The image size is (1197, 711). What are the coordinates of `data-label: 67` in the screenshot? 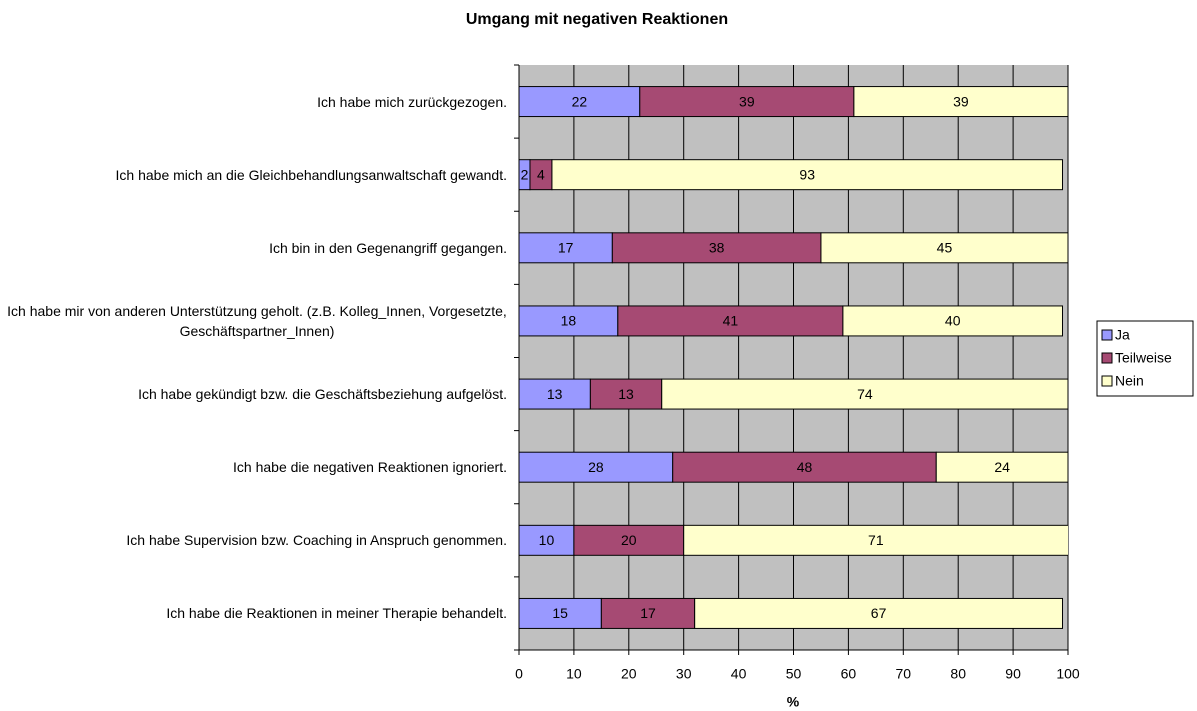 It's located at (879, 613).